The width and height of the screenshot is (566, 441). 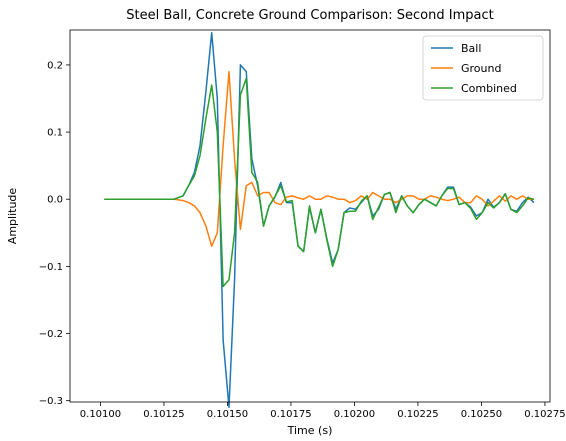 What do you see at coordinates (55, 200) in the screenshot?
I see `y-tick-label: 0.0` at bounding box center [55, 200].